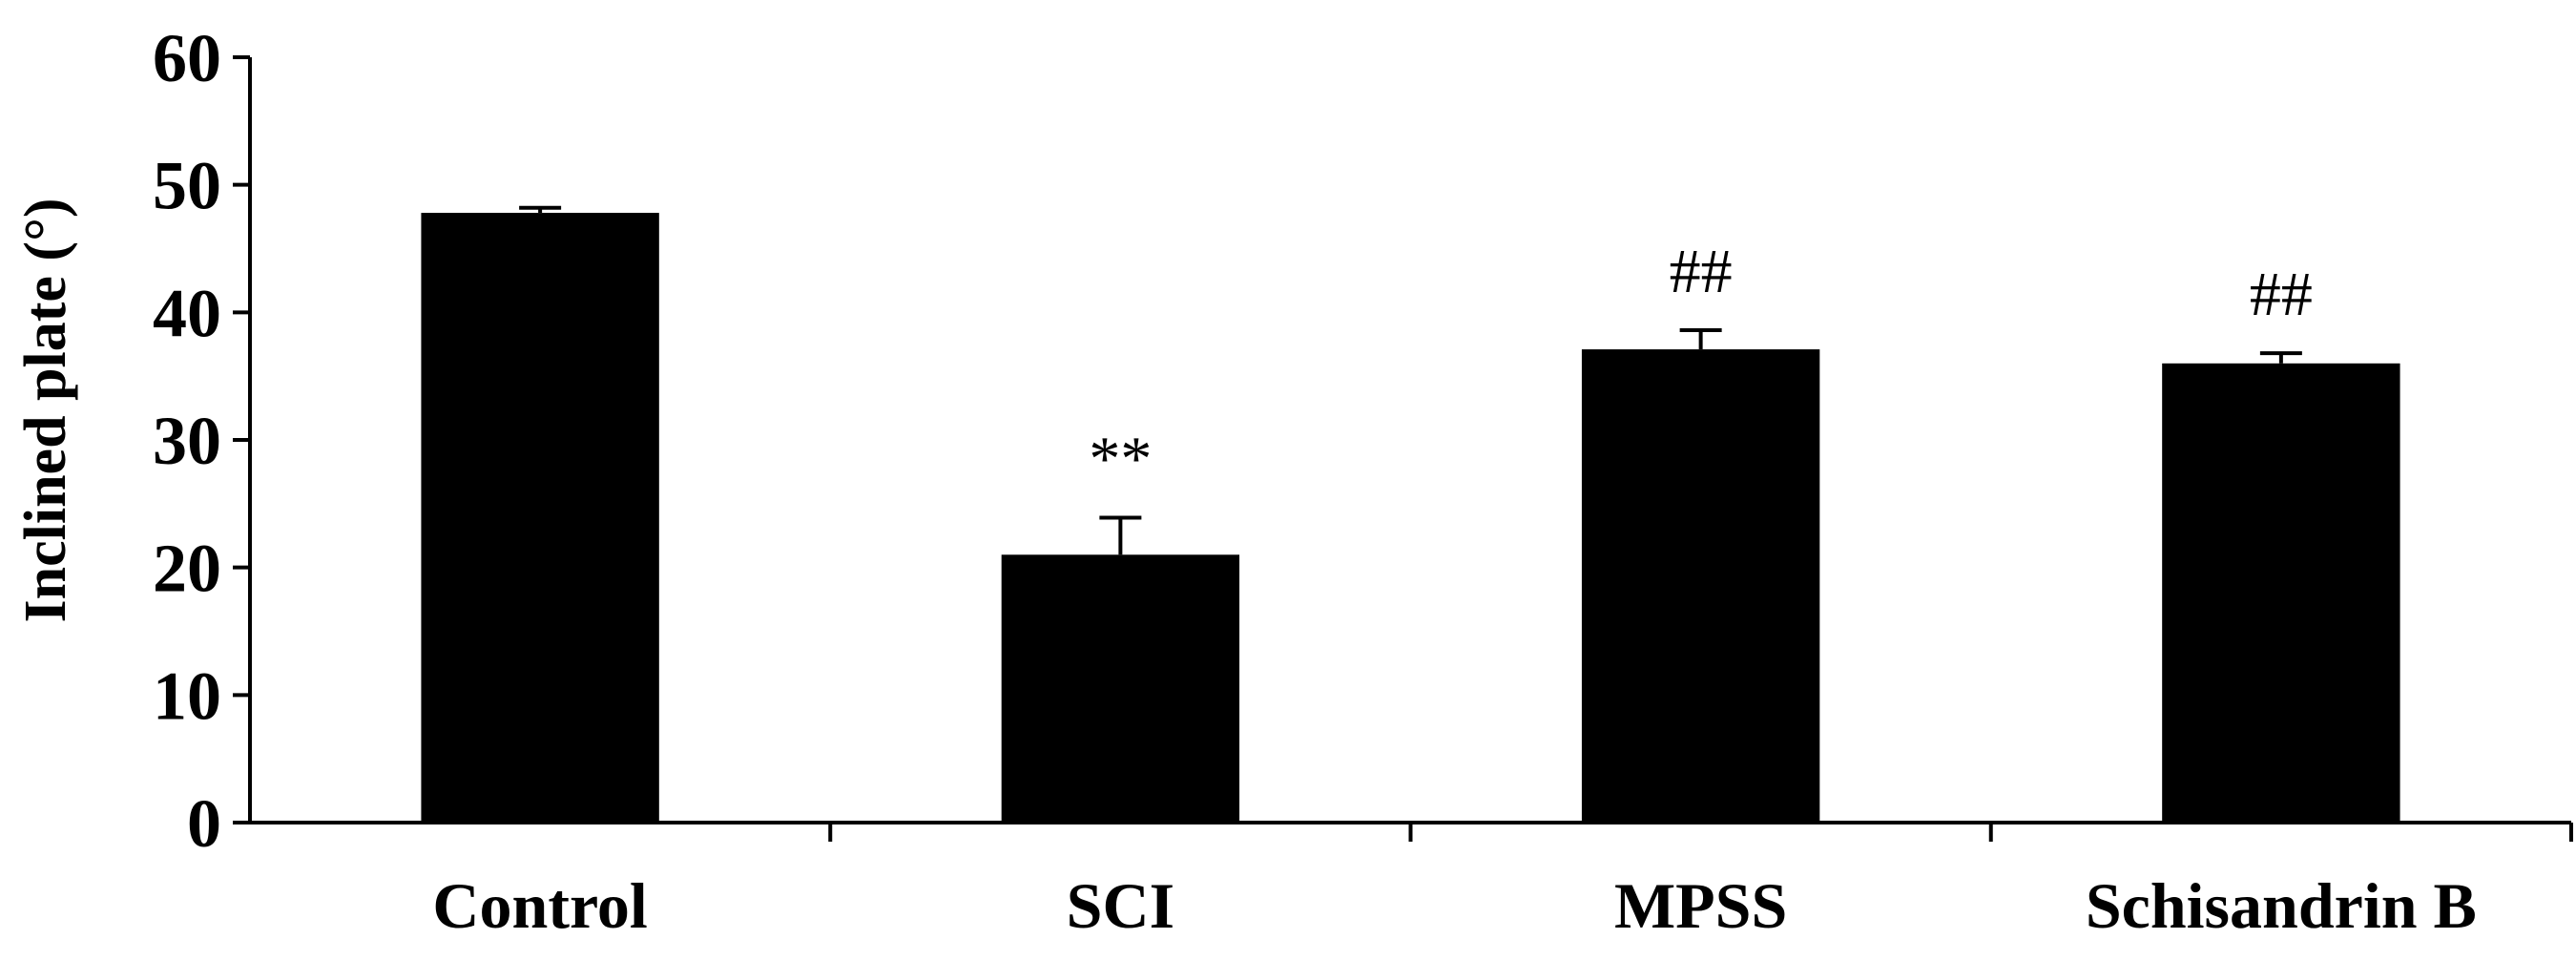  What do you see at coordinates (1120, 459) in the screenshot?
I see `significance-annotation: **` at bounding box center [1120, 459].